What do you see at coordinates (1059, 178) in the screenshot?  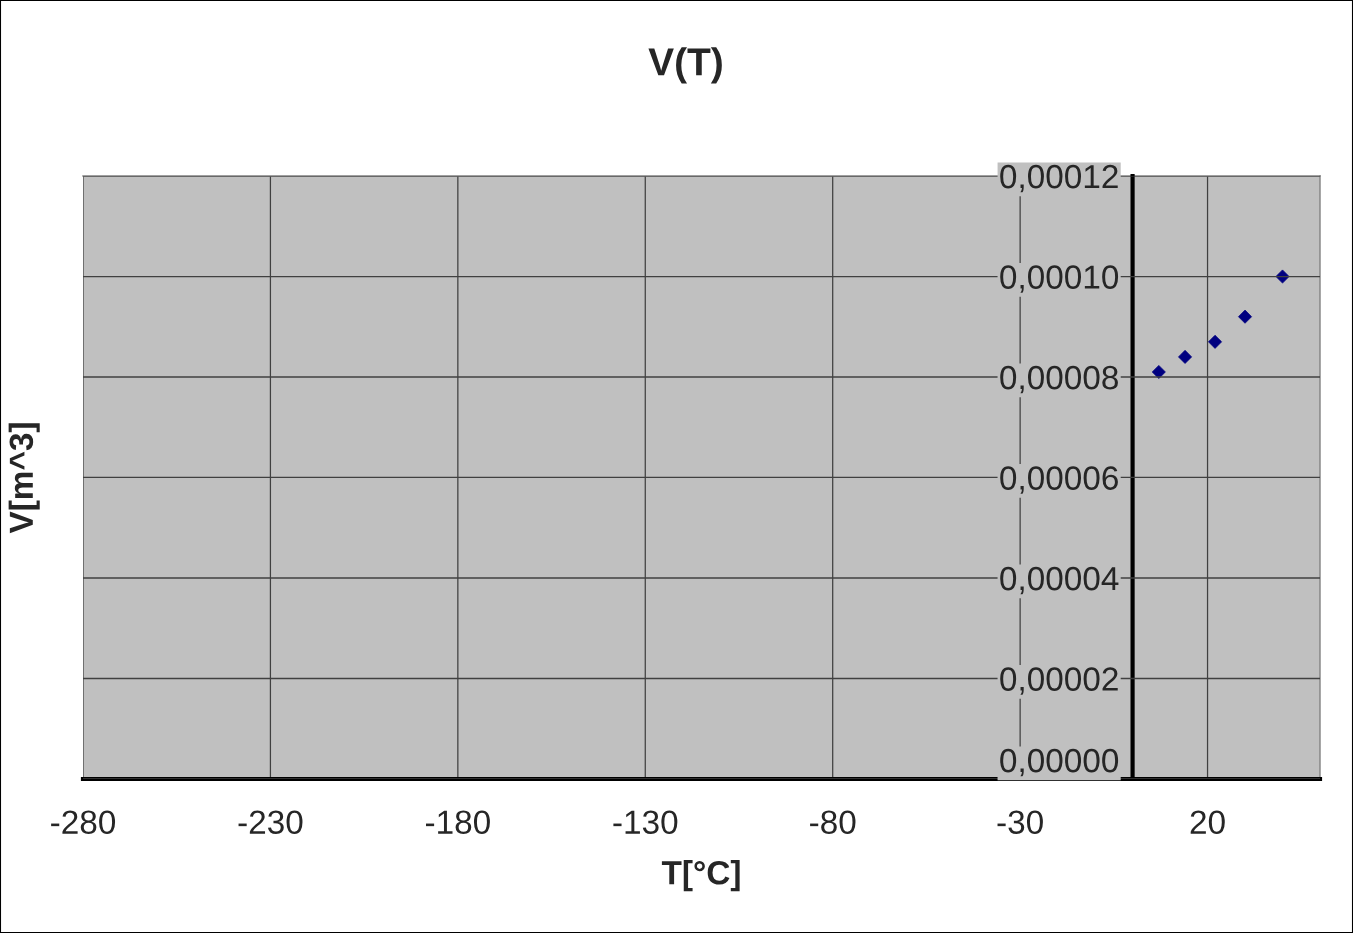 I see `y-tick-label: 0,00012` at bounding box center [1059, 178].